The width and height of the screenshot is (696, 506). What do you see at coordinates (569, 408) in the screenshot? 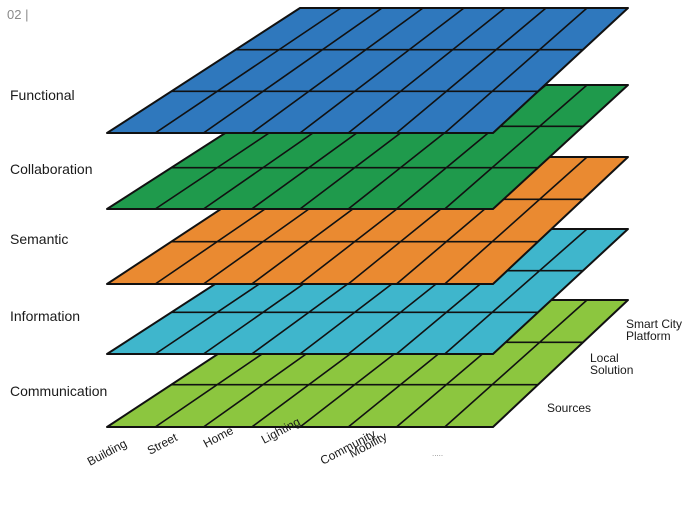
I see `level-label-sources: Sources` at bounding box center [569, 408].